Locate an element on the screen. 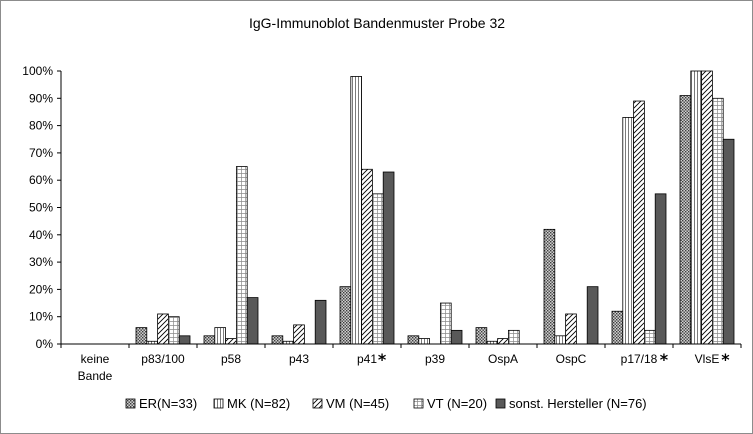  y-tick-label: 60% is located at coordinates (41, 180).